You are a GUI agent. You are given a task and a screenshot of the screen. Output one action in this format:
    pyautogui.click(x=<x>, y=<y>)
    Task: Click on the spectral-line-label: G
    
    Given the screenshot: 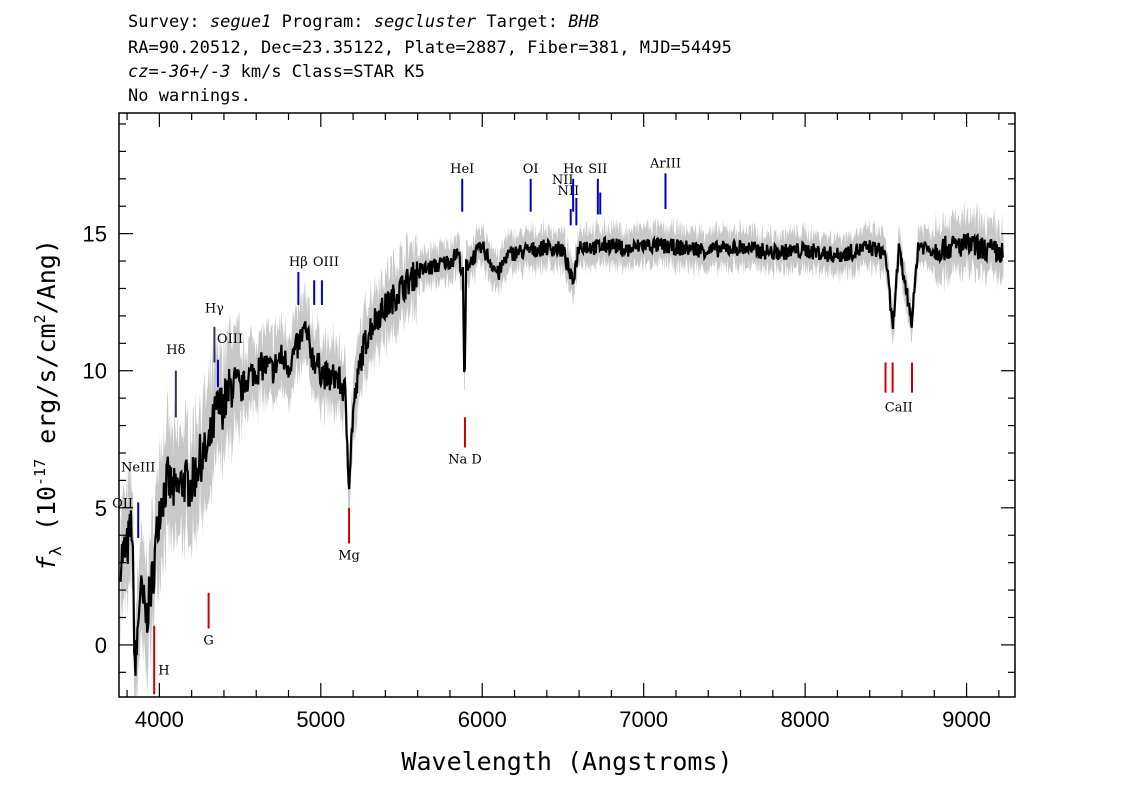 What is the action you would take?
    pyautogui.click(x=208, y=640)
    